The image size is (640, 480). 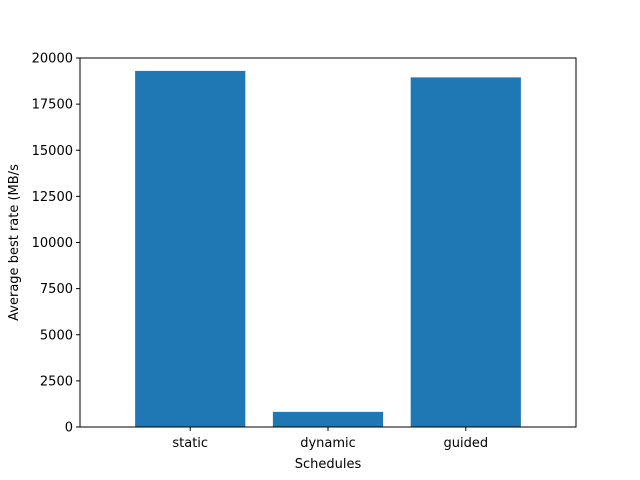 What do you see at coordinates (52, 151) in the screenshot?
I see `y-tick-label: 15000` at bounding box center [52, 151].